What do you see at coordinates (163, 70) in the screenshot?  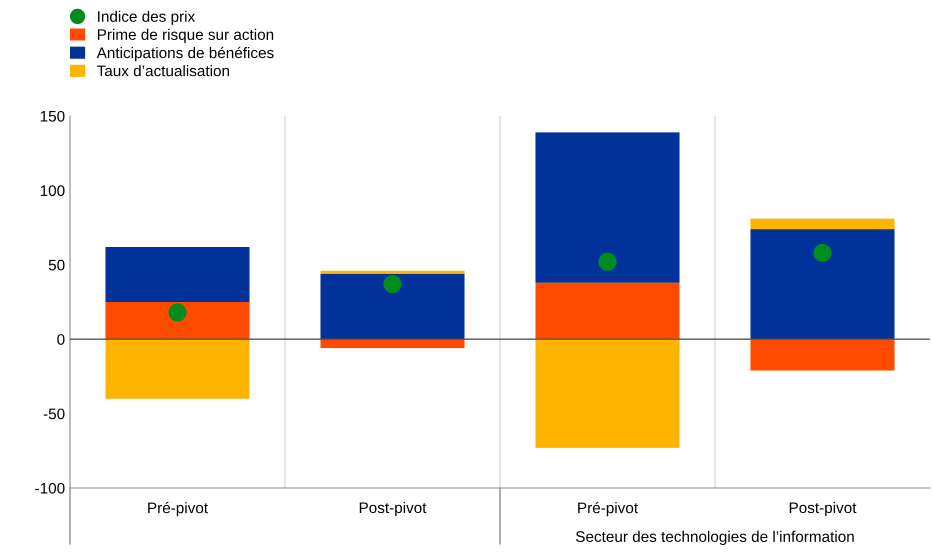 I see `legend-label: Taux d’actualisation` at bounding box center [163, 70].